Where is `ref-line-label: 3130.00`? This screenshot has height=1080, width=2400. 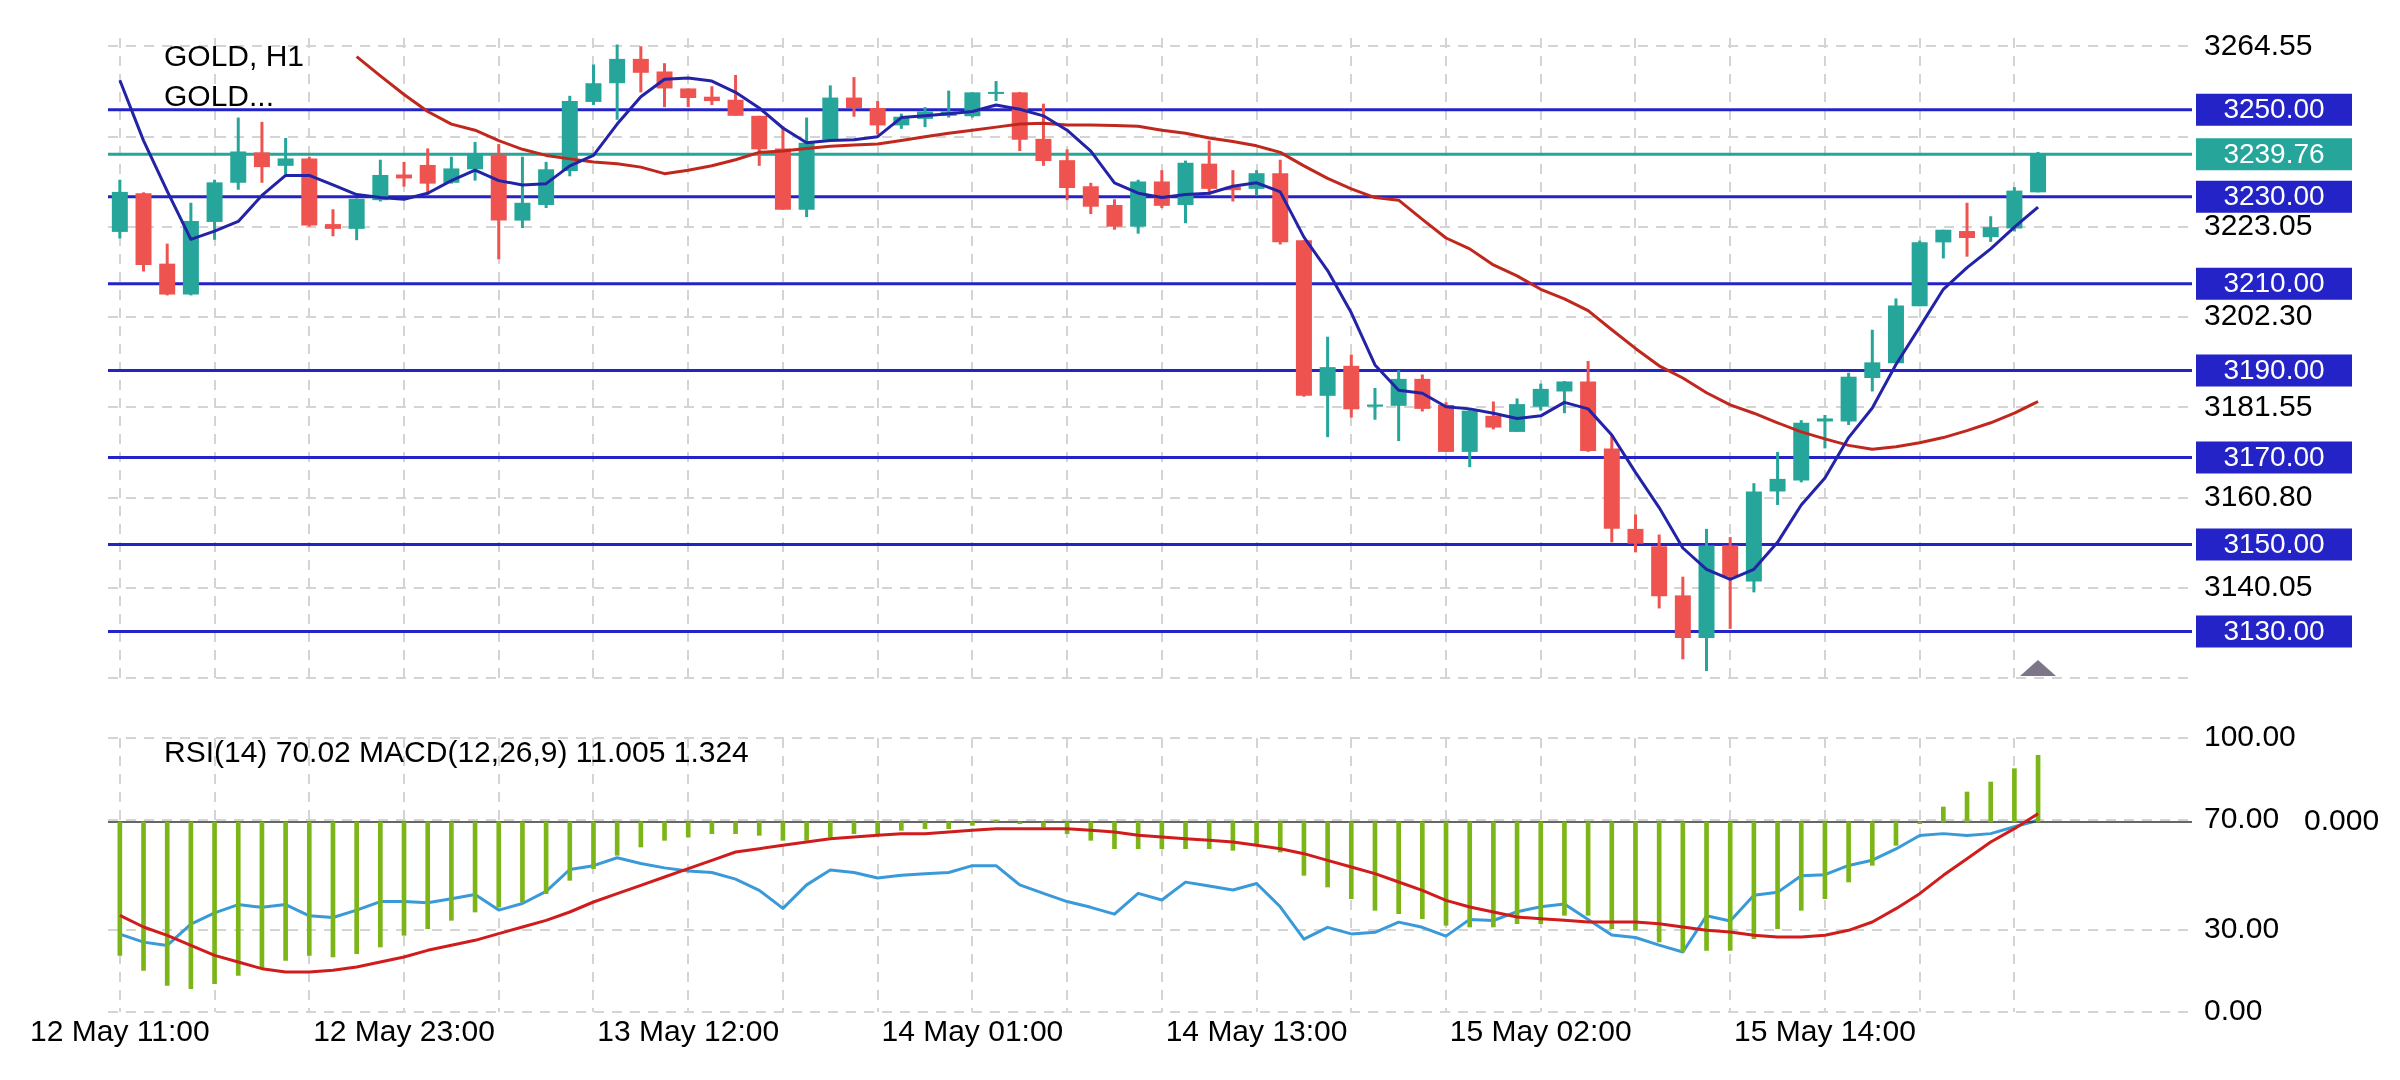
ref-line-label: 3130.00 is located at coordinates (2274, 631).